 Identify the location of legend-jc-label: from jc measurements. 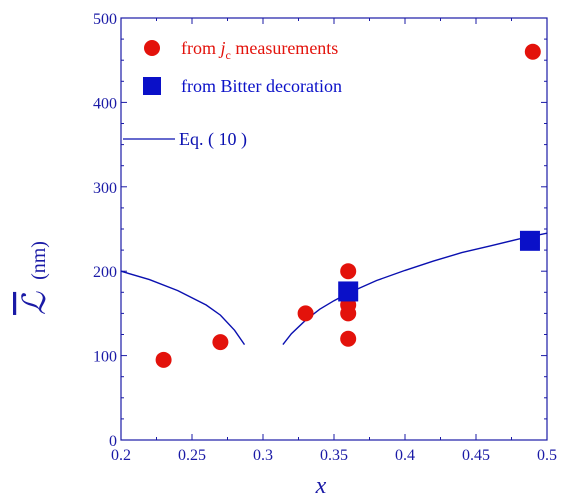
(259, 50).